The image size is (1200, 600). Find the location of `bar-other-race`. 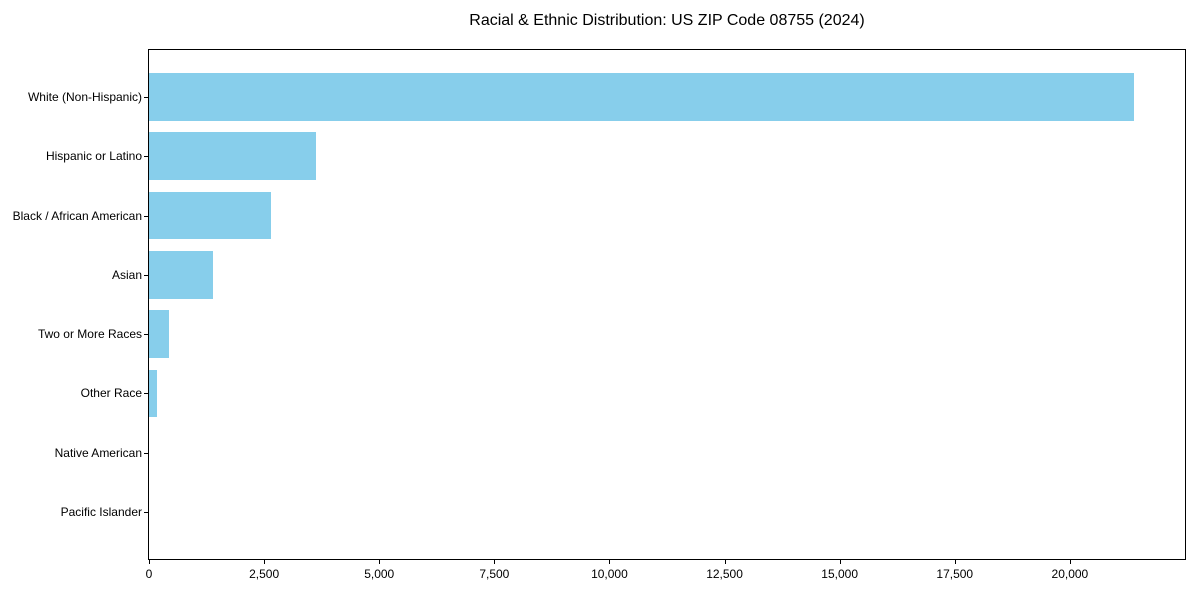

bar-other-race is located at coordinates (153, 393).